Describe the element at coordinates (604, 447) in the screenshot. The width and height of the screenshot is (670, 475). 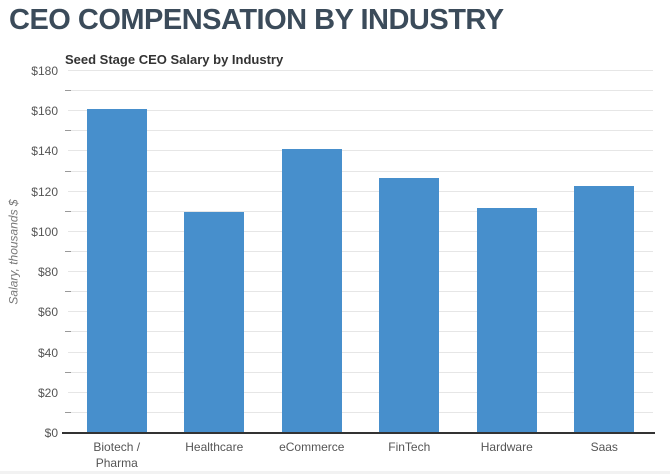
I see `x-tick-label-text: Saas` at that location.